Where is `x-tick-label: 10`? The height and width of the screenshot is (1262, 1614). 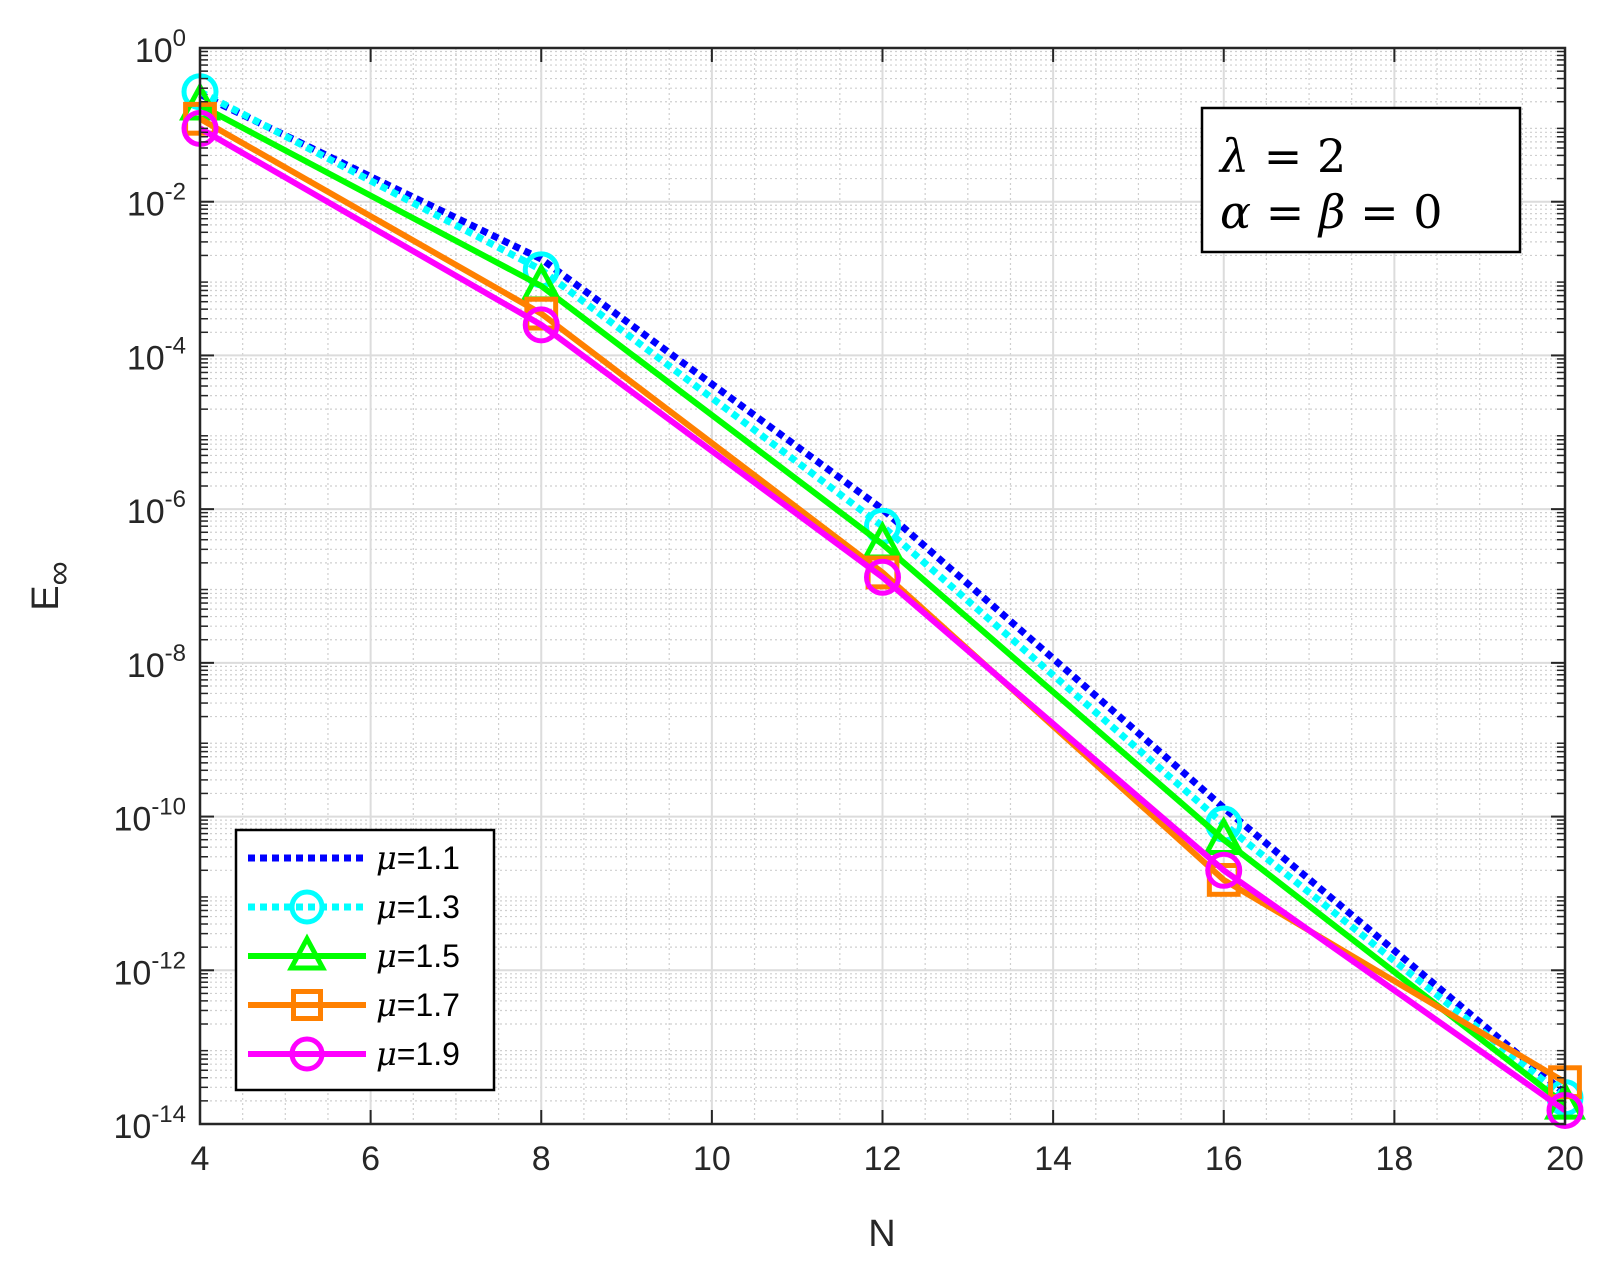 x-tick-label: 10 is located at coordinates (712, 1159).